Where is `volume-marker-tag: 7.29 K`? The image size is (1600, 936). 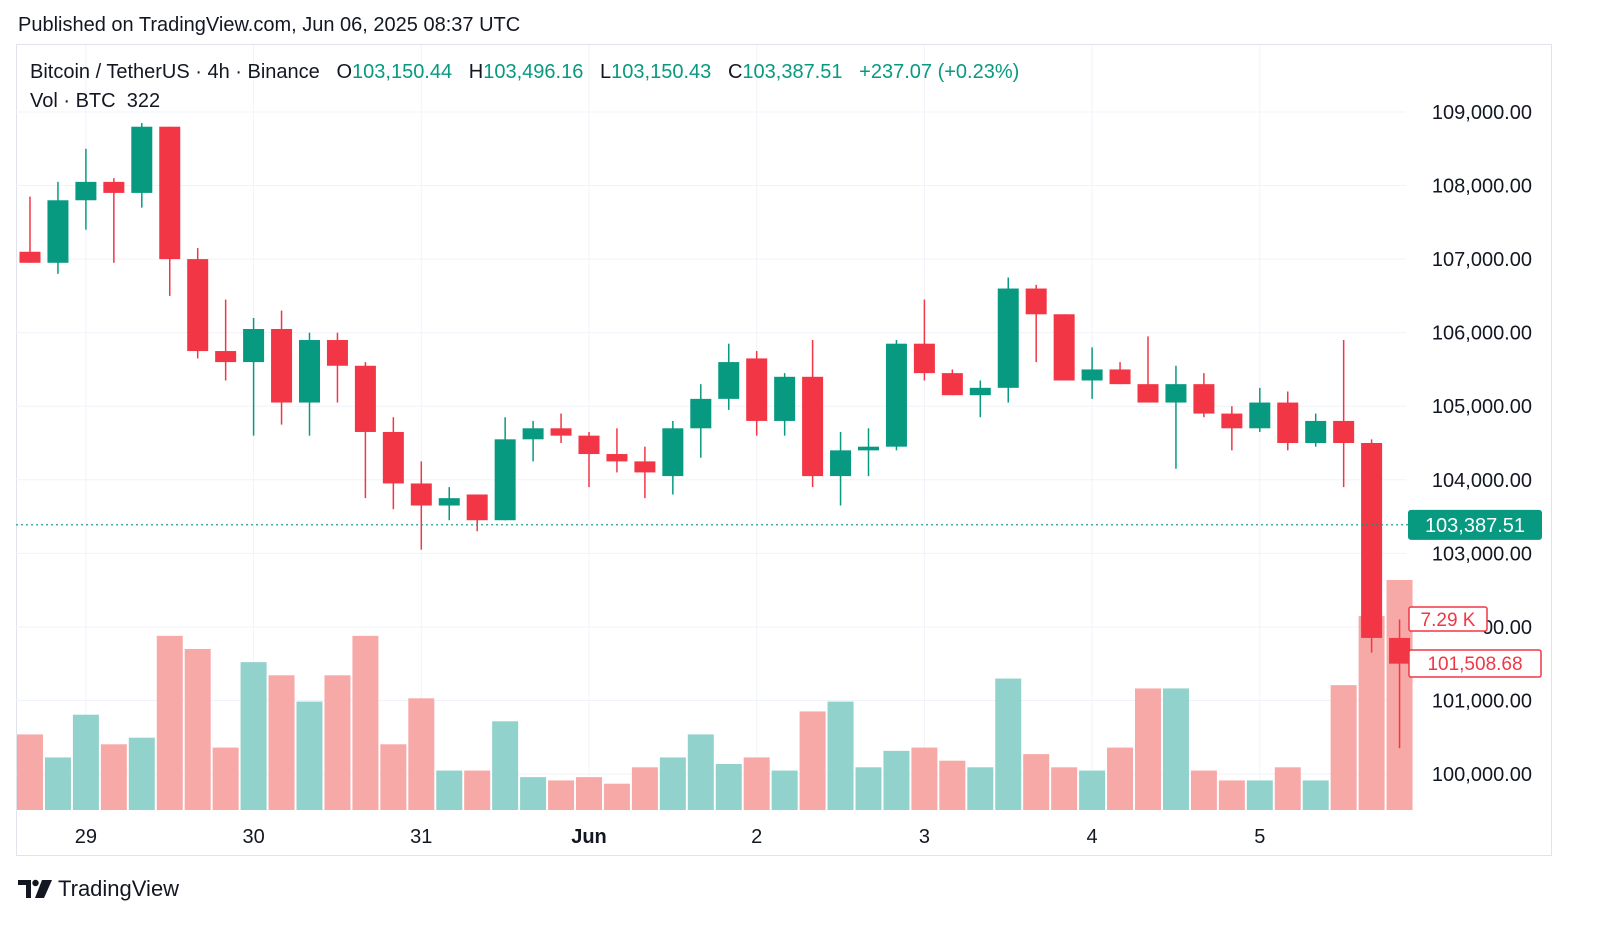
volume-marker-tag: 7.29 K is located at coordinates (1448, 619).